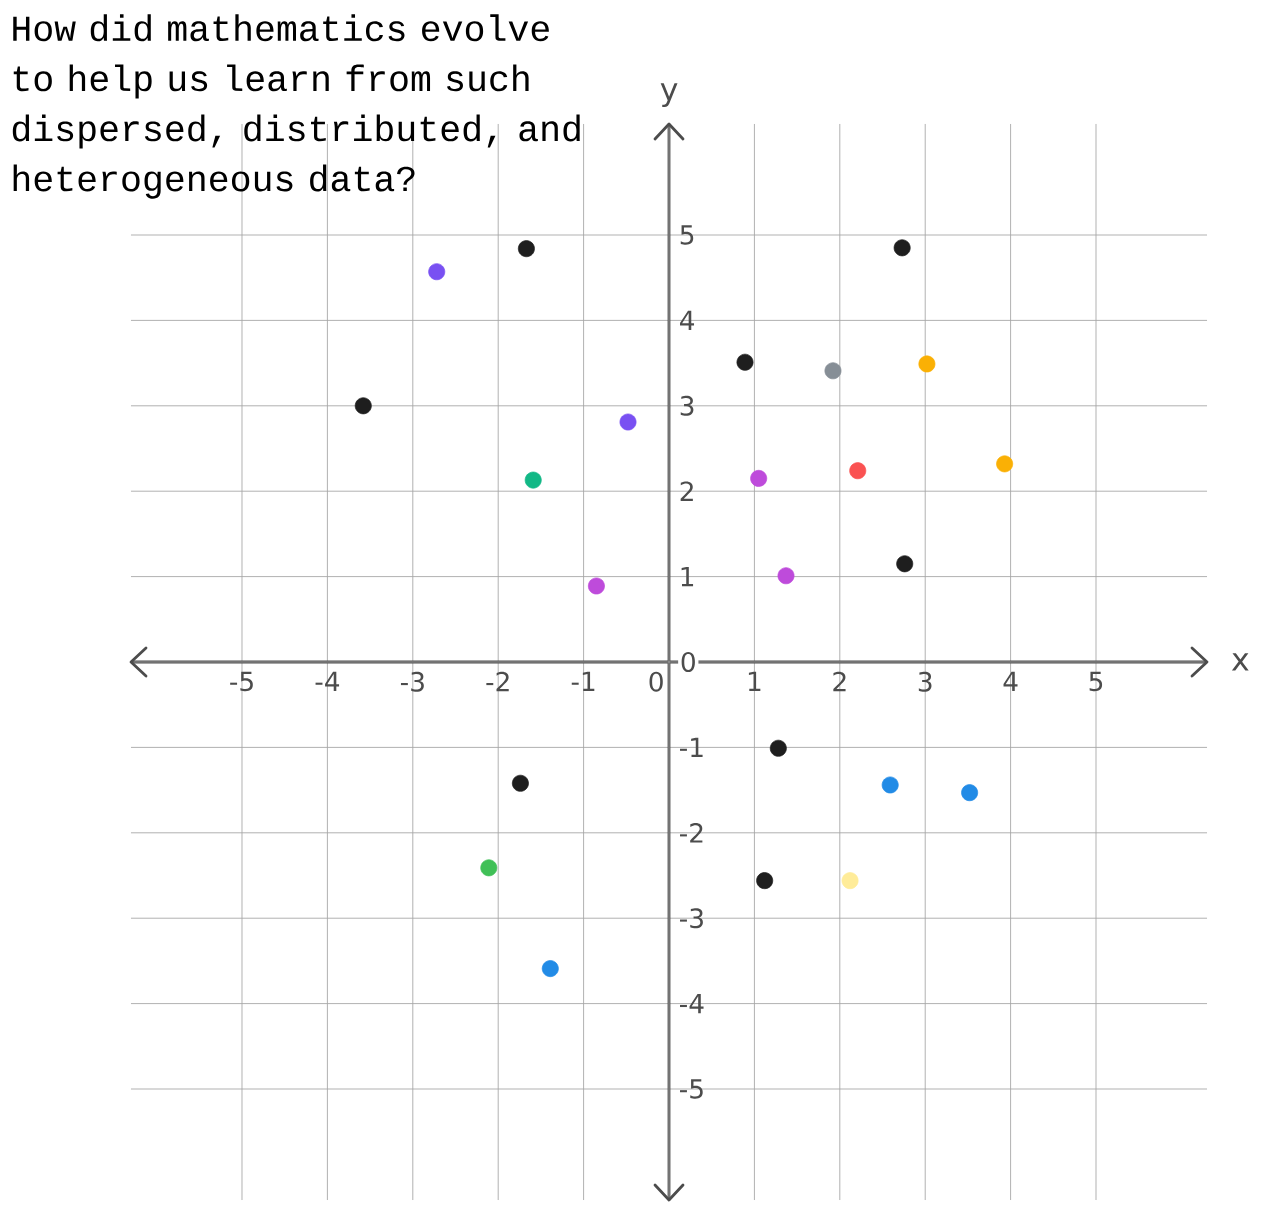 This screenshot has width=1265, height=1212. What do you see at coordinates (686, 491) in the screenshot?
I see `y-tick-label: 2` at bounding box center [686, 491].